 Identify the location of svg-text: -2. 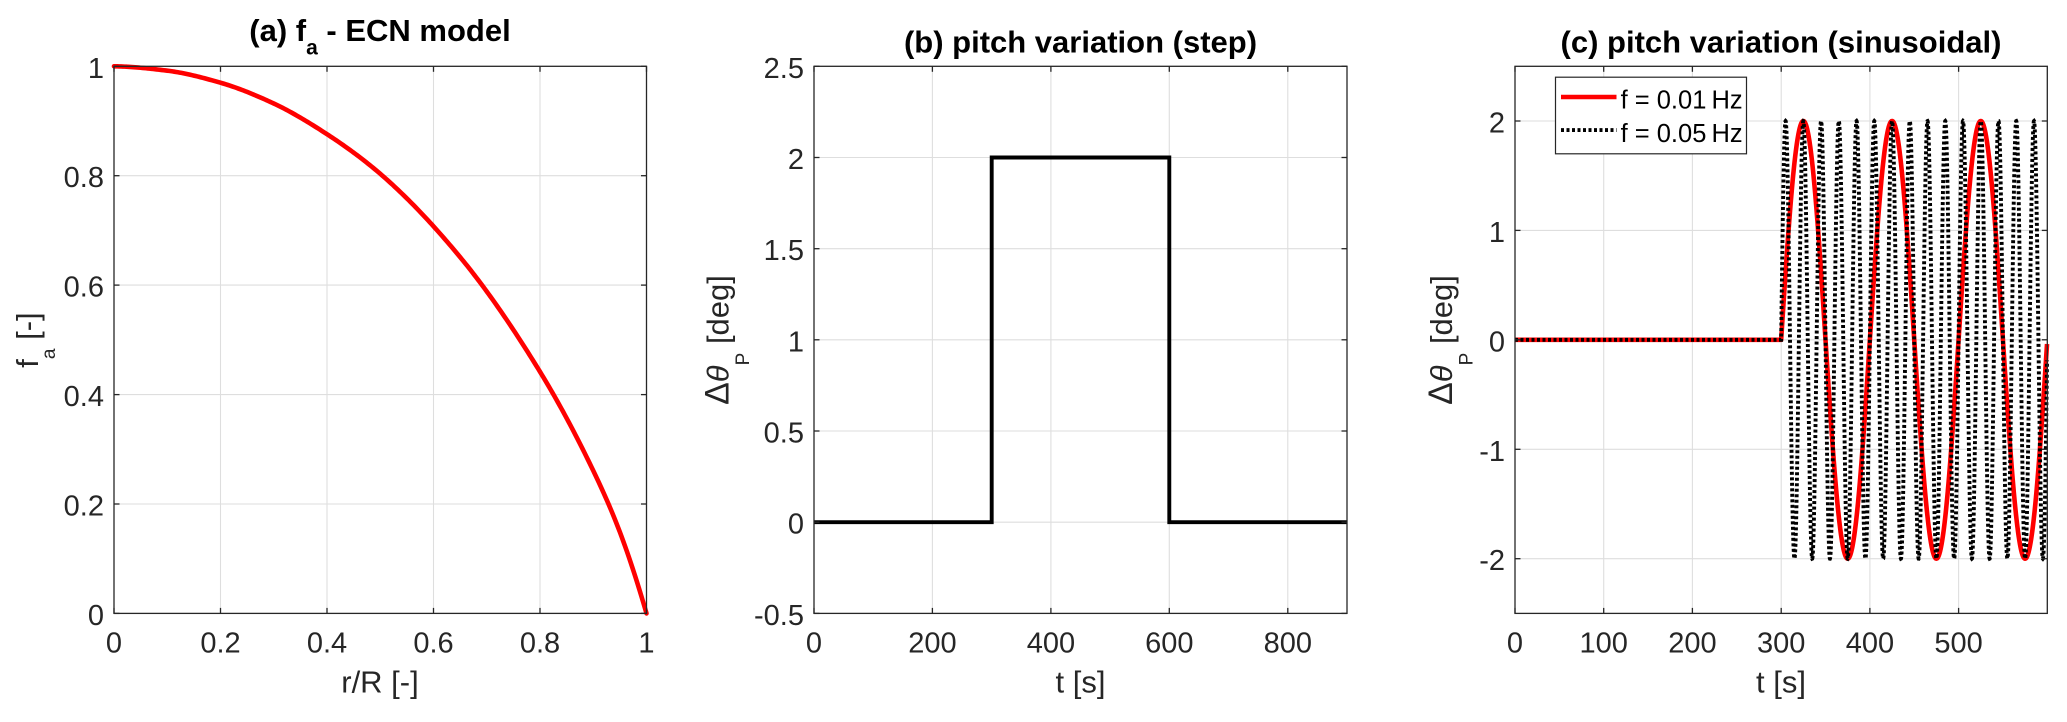
(1492, 561).